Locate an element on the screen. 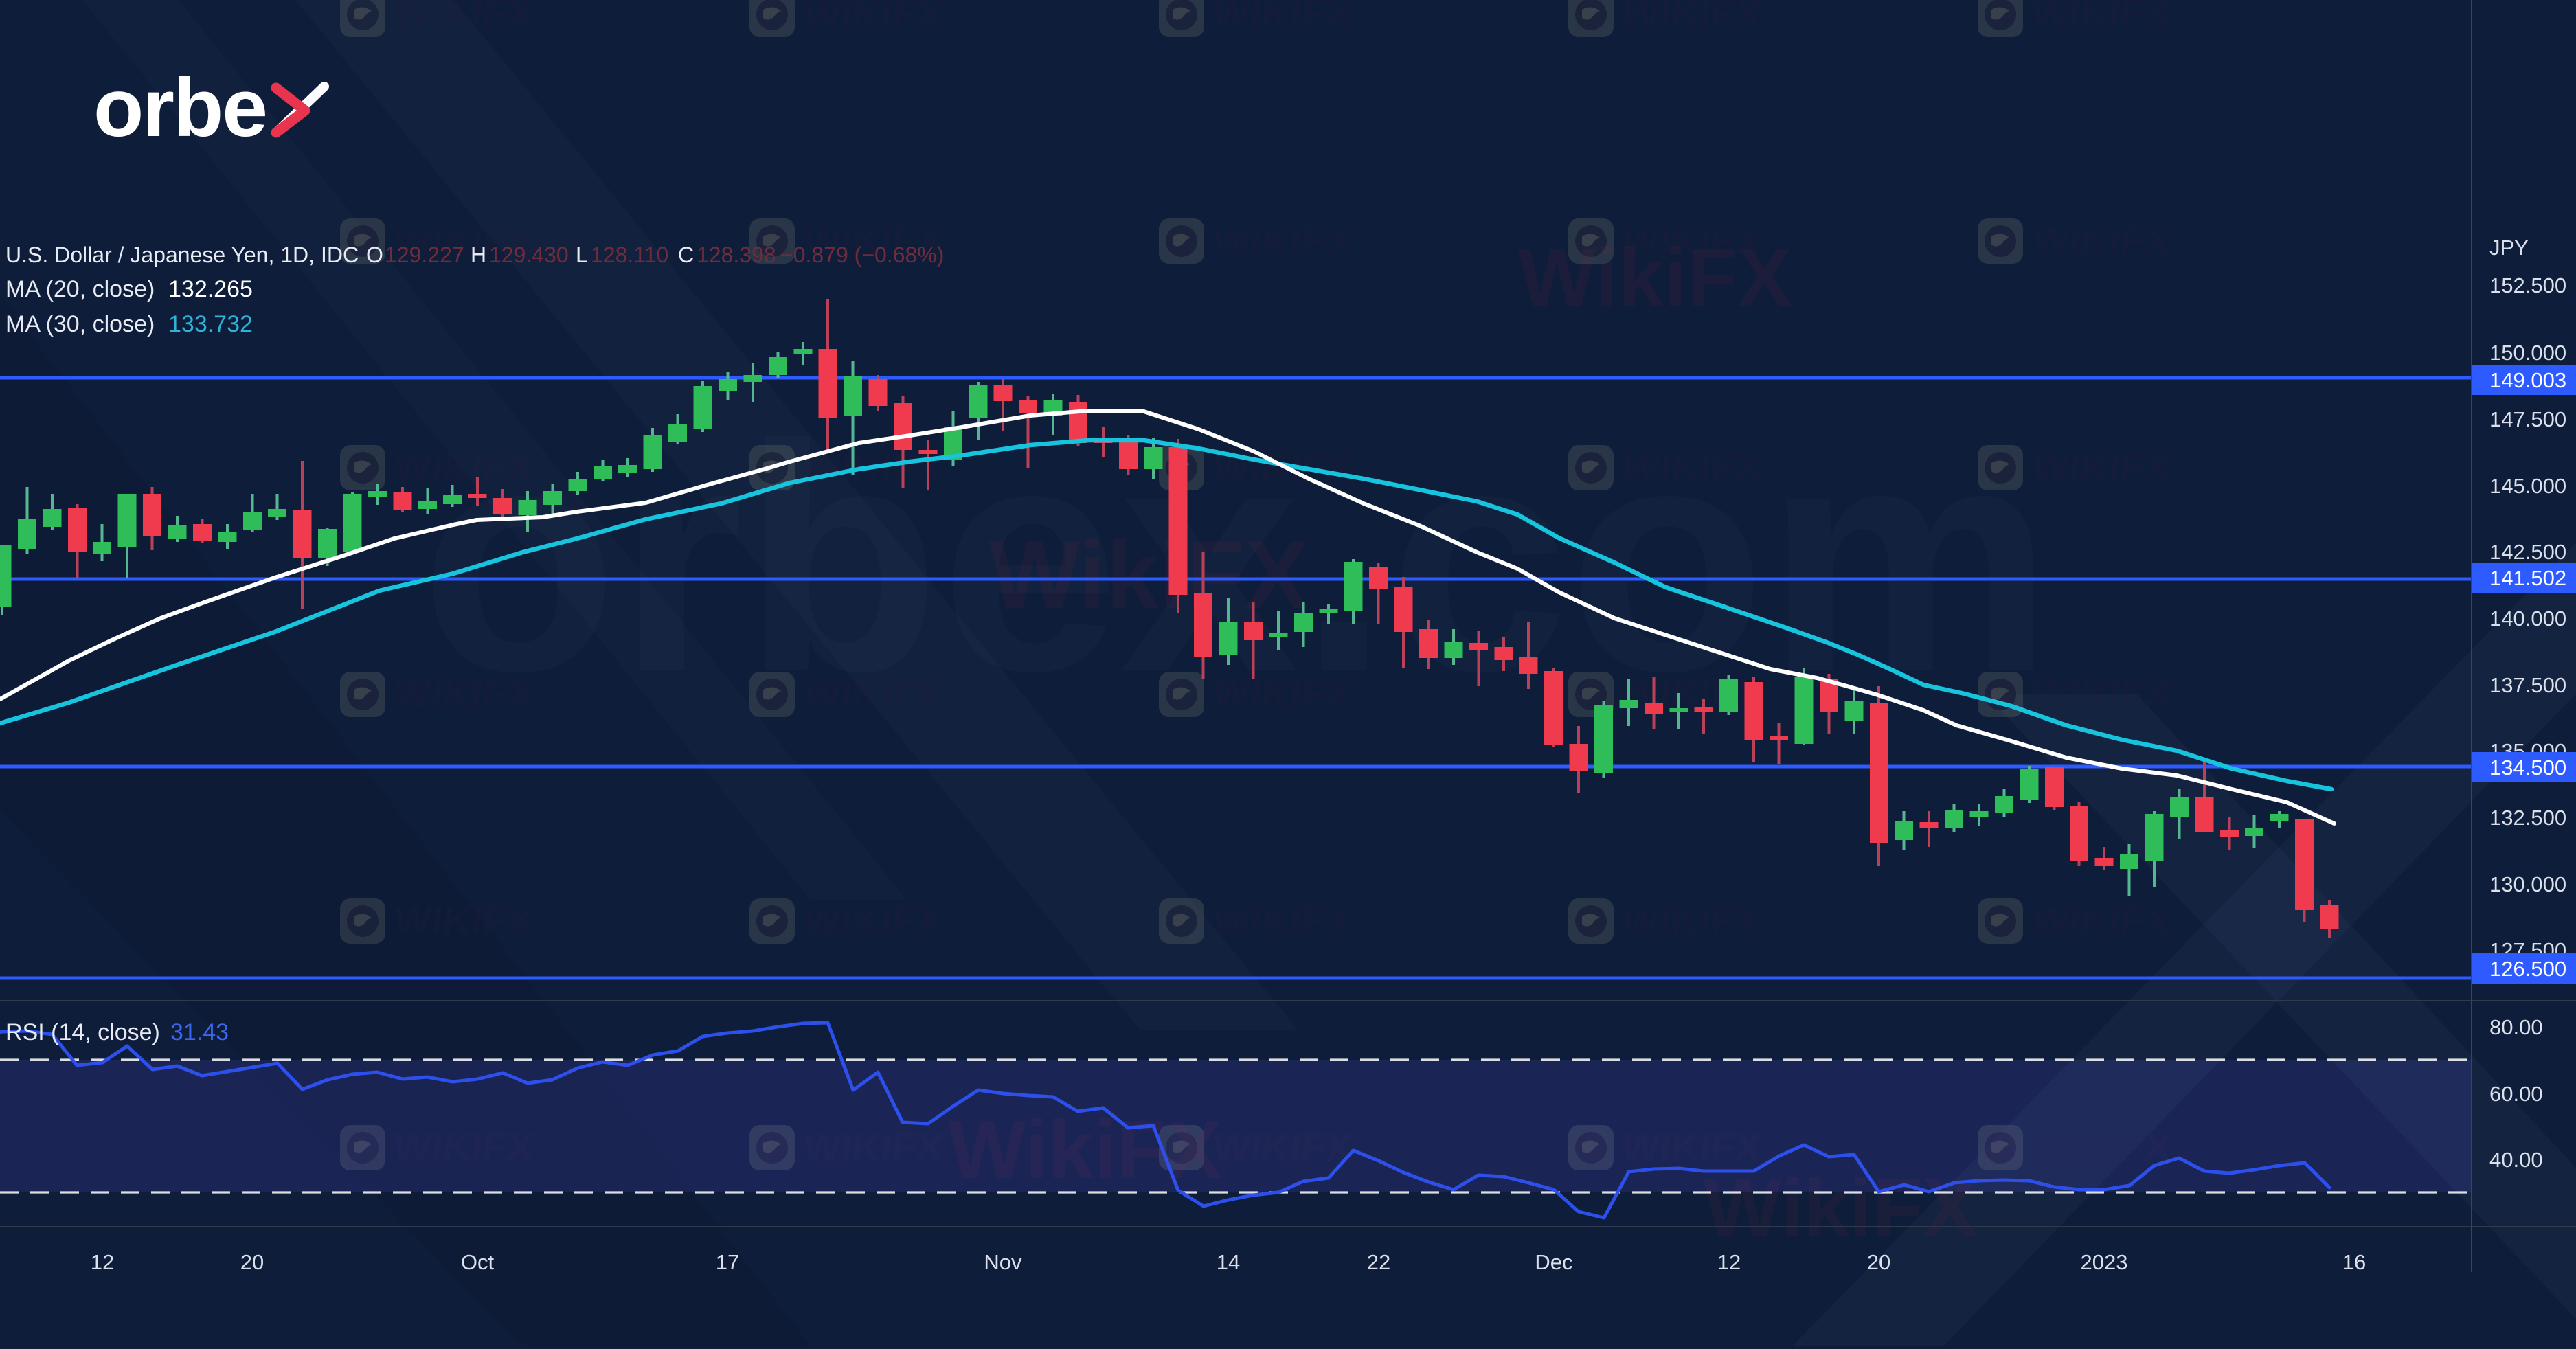 The image size is (2576, 1349). svg-text: 132.500 is located at coordinates (2527, 818).